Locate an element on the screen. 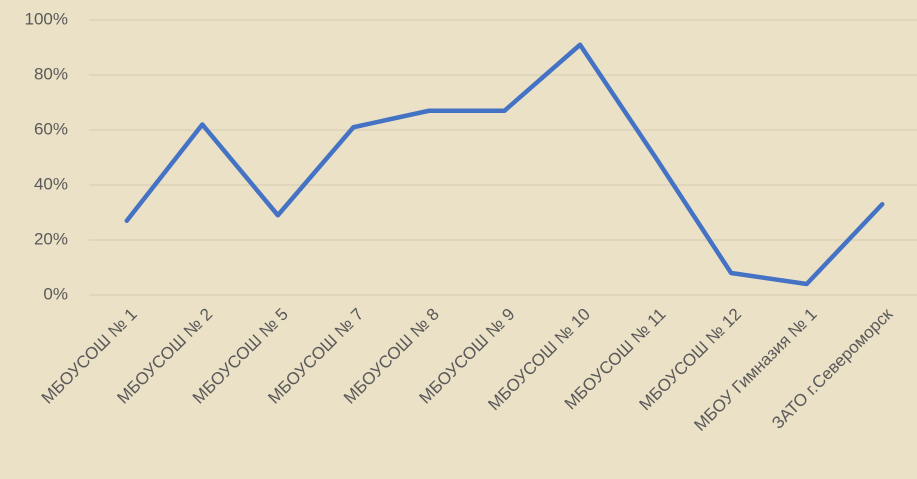  y-tick-label: 0% is located at coordinates (55, 293).